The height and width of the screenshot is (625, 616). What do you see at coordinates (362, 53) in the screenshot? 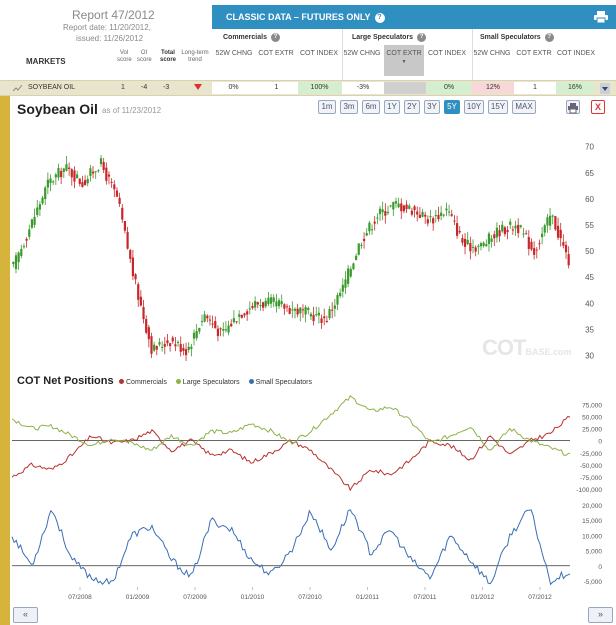
I see `large-52w-chng-header: 52W CHNG` at bounding box center [362, 53].